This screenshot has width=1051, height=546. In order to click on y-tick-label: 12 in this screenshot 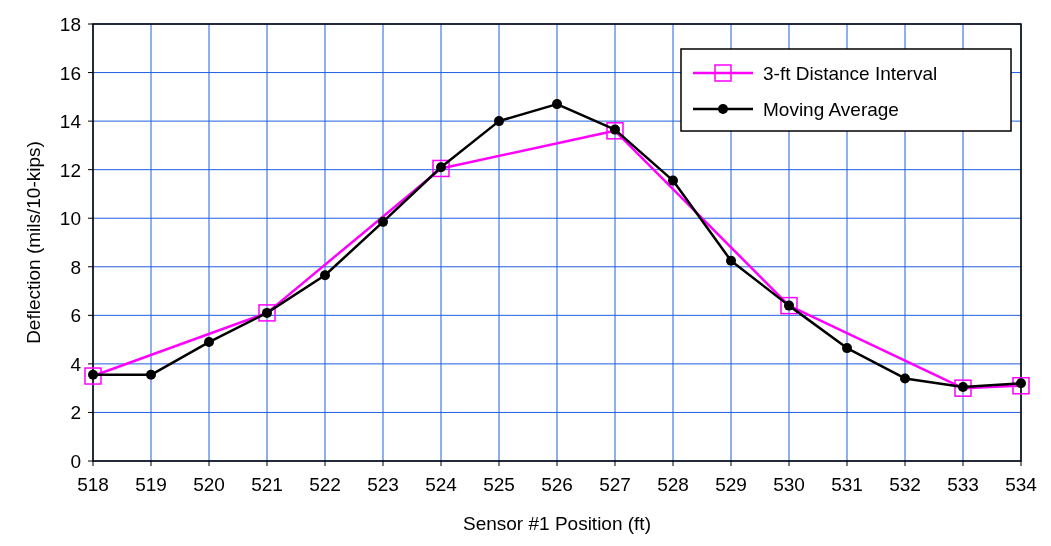, I will do `click(70, 170)`.